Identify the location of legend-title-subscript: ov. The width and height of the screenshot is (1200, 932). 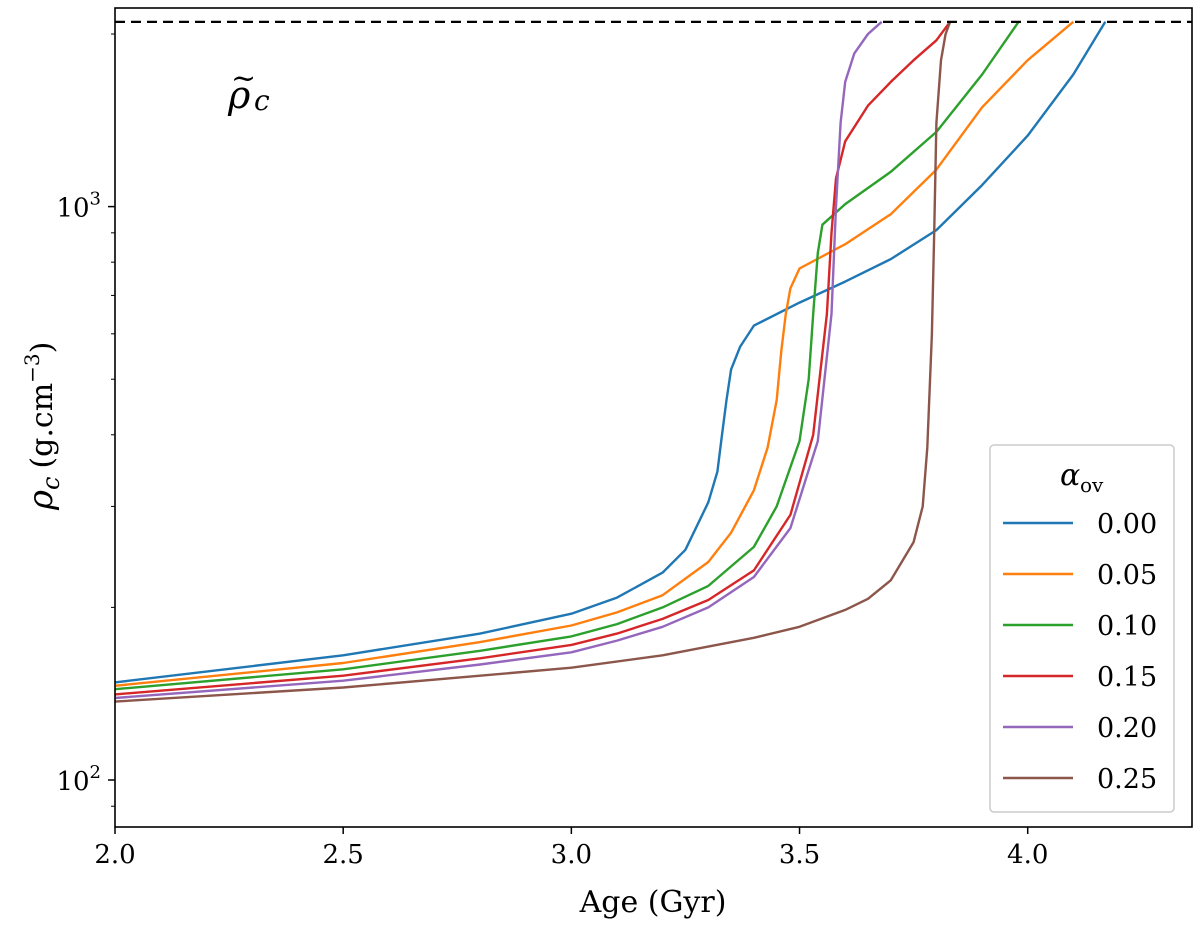
(1092, 485).